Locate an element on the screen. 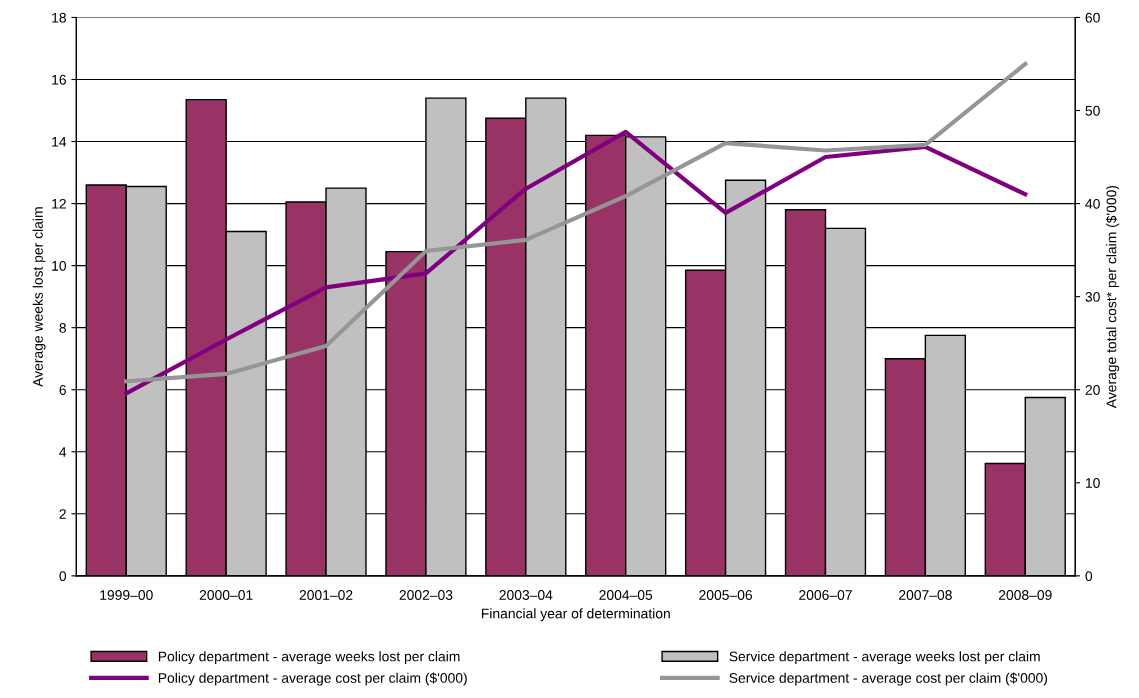  x-tick-label: 2004–05 is located at coordinates (626, 595).